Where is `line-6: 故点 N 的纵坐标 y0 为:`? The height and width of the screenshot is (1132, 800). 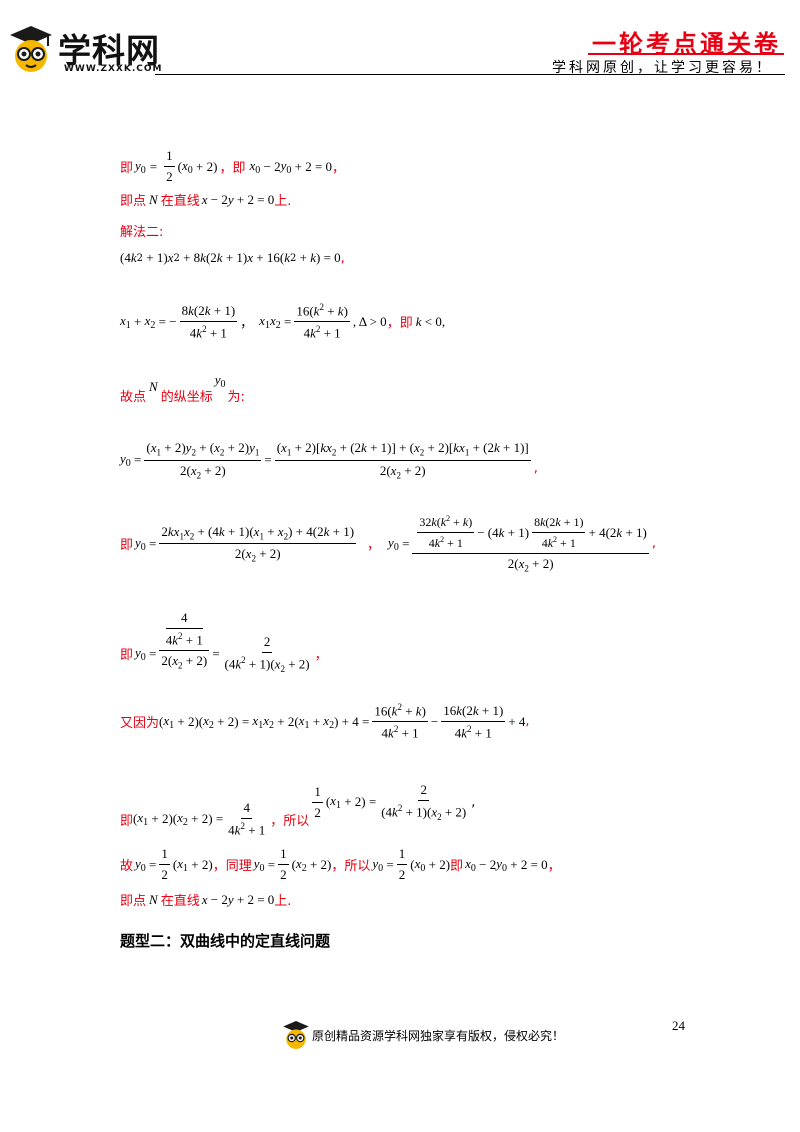
line-6: 故点 N 的纵坐标 y0 为: is located at coordinates (182, 388).